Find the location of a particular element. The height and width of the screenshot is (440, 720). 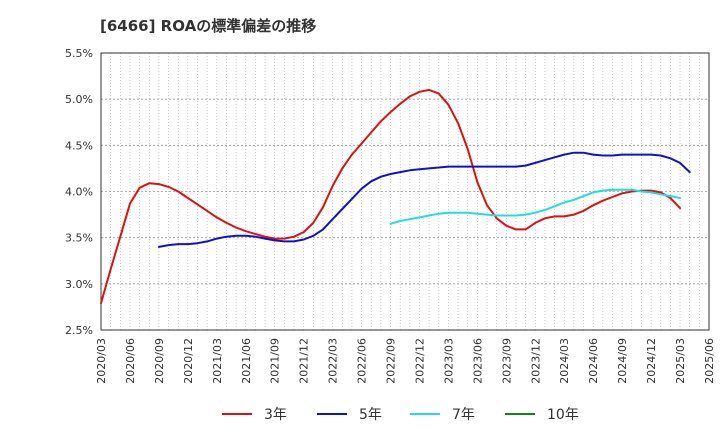

x-tick-label: 2024/06 is located at coordinates (593, 361).